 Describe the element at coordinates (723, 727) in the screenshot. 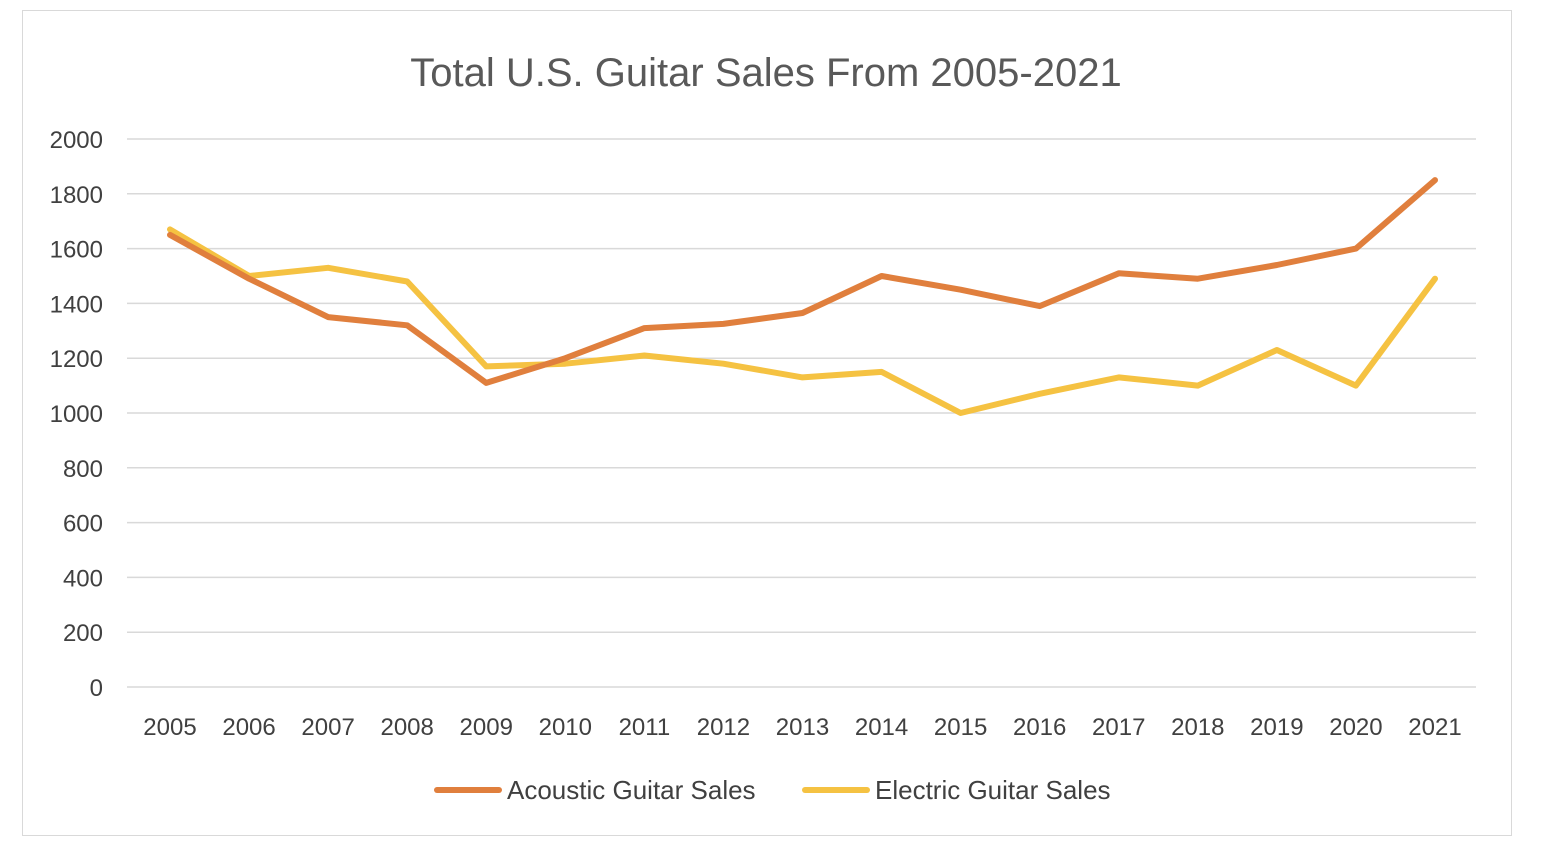

I see `x-tick-label: 2012` at that location.